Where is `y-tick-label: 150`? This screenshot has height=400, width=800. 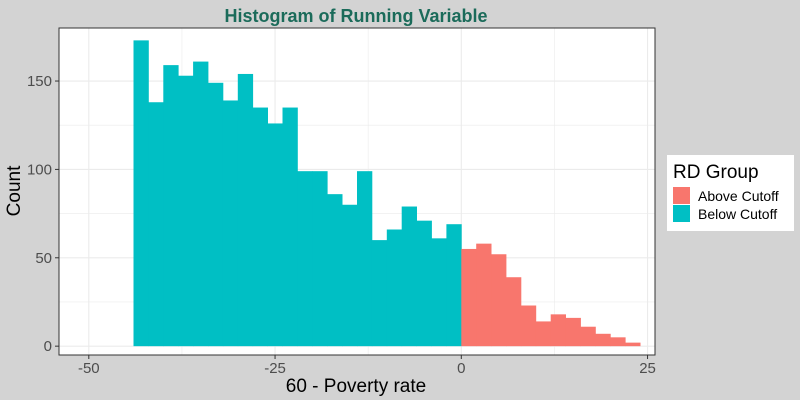
y-tick-label: 150 is located at coordinates (39, 81).